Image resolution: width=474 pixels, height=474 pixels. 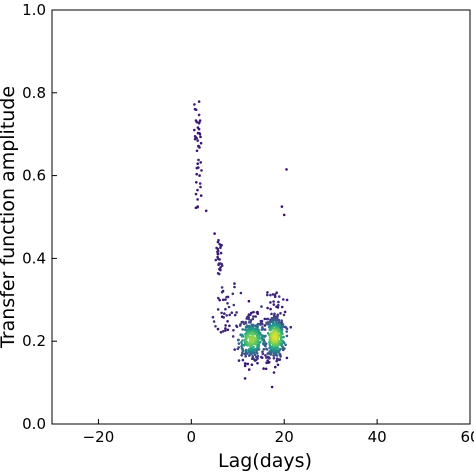 What do you see at coordinates (192, 437) in the screenshot?
I see `x-tick-label: 0` at bounding box center [192, 437].